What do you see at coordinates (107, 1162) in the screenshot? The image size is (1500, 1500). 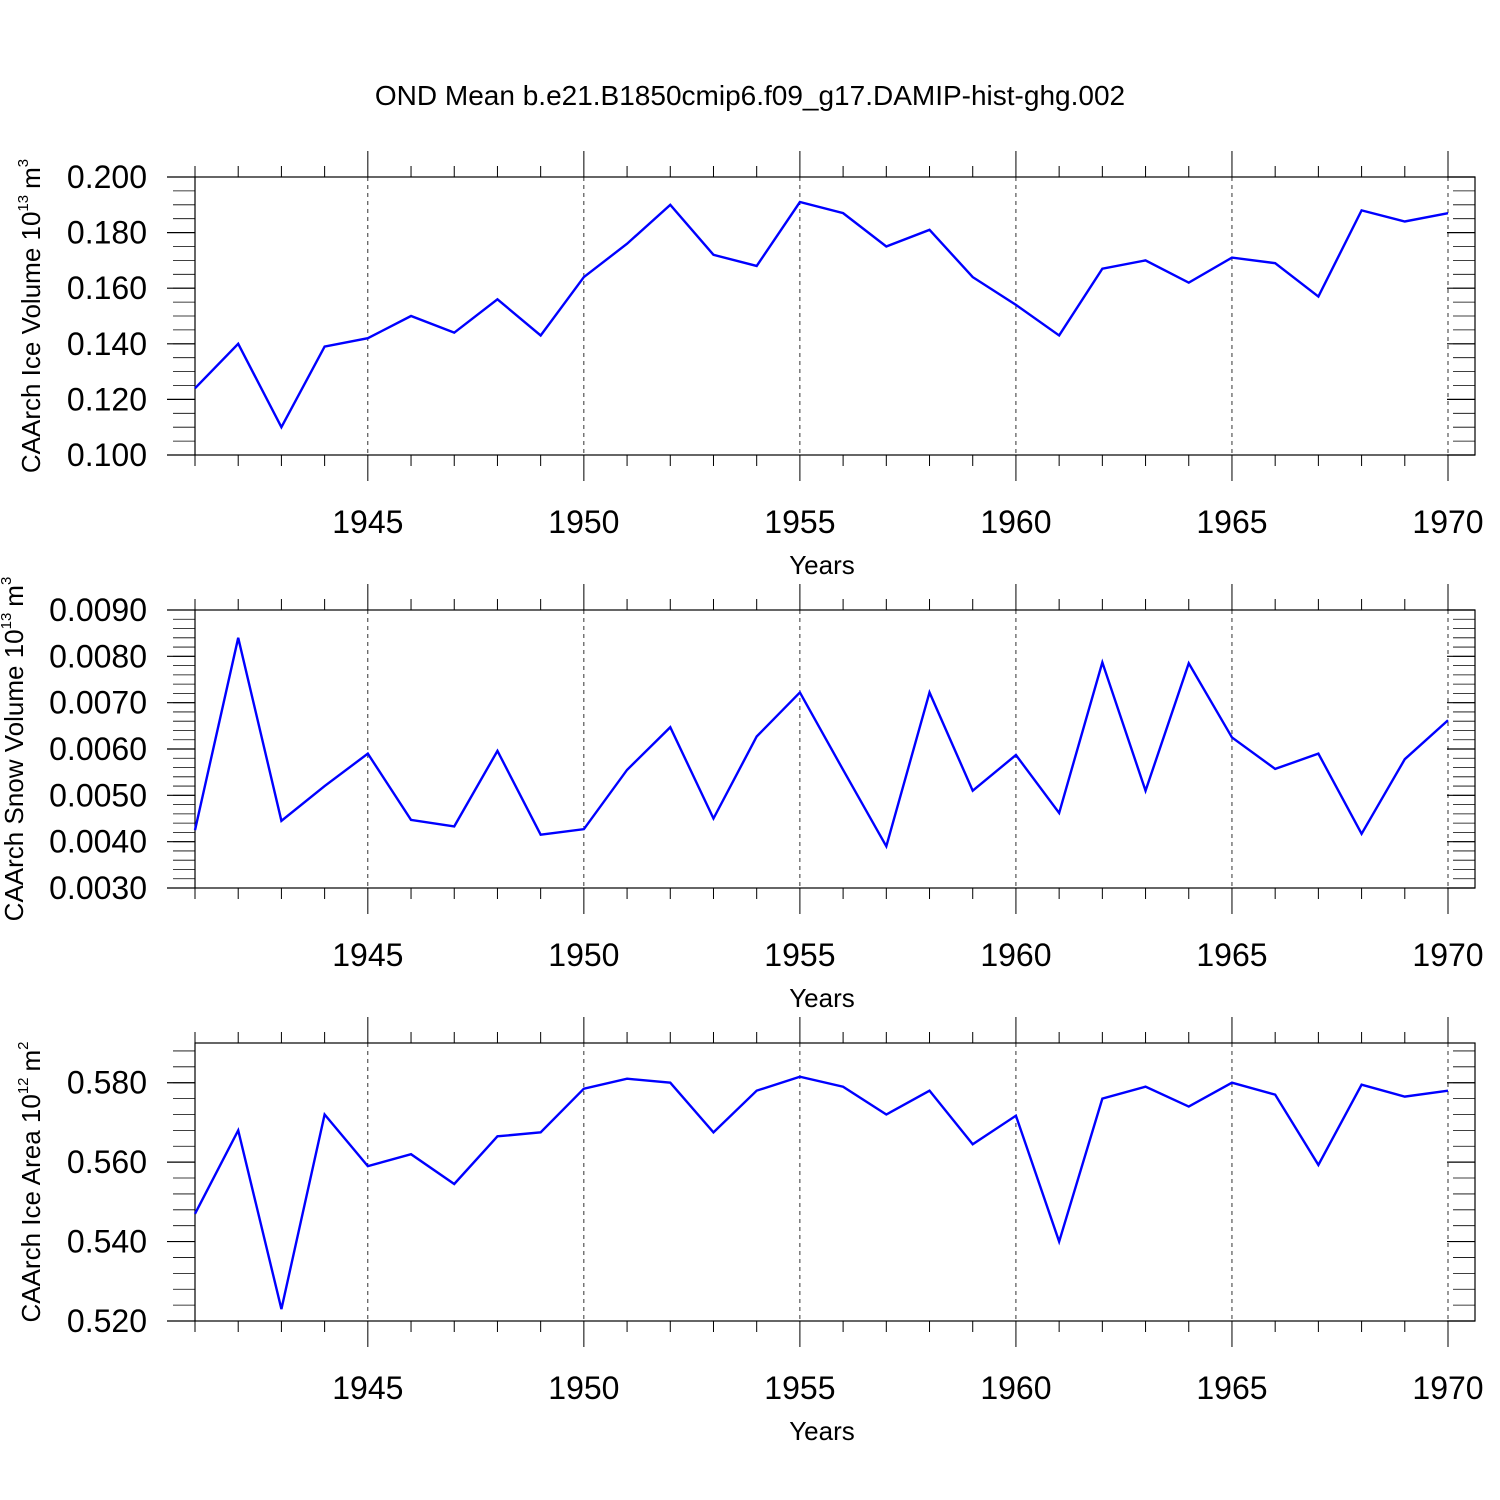 I see `y-tick-label: 0.560` at bounding box center [107, 1162].